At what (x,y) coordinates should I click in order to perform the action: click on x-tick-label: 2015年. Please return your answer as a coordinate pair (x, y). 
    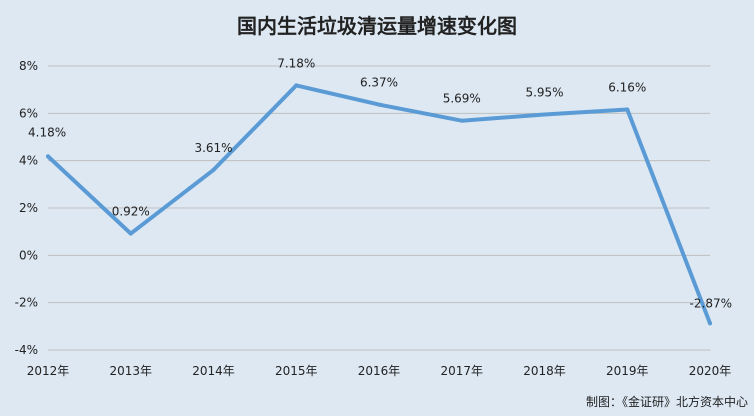
    Looking at the image, I should click on (296, 371).